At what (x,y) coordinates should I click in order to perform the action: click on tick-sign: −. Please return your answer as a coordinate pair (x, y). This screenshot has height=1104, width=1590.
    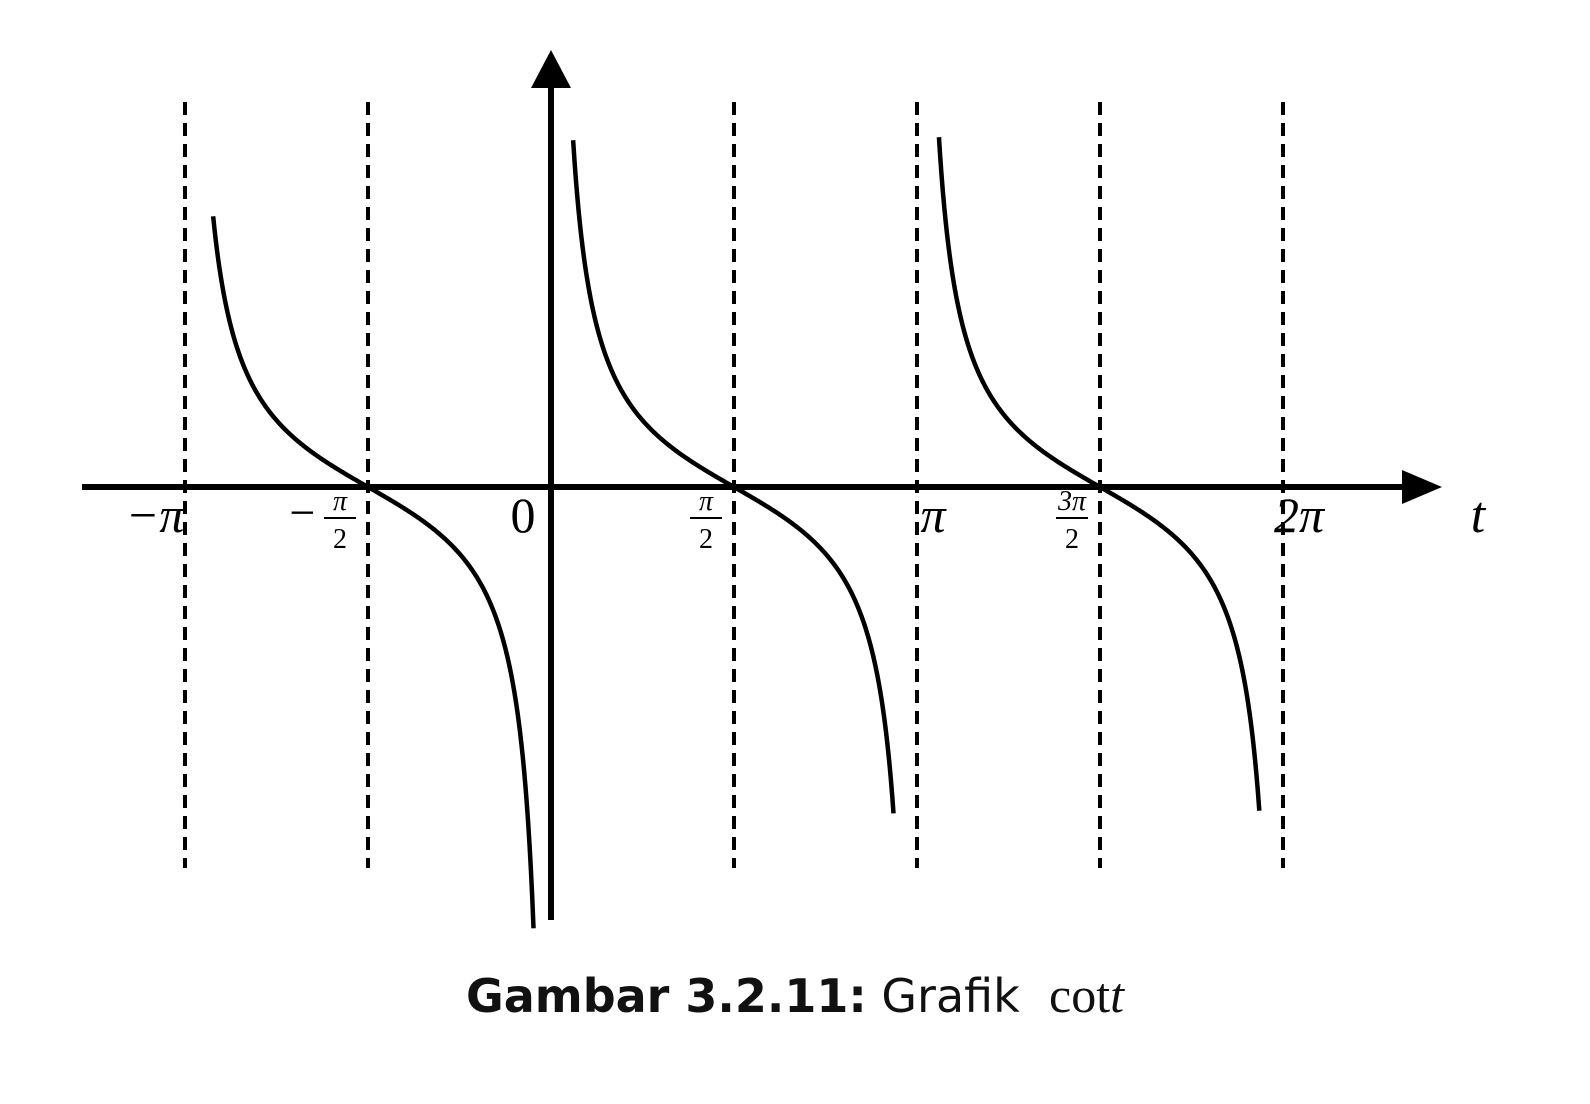
    Looking at the image, I should click on (301, 512).